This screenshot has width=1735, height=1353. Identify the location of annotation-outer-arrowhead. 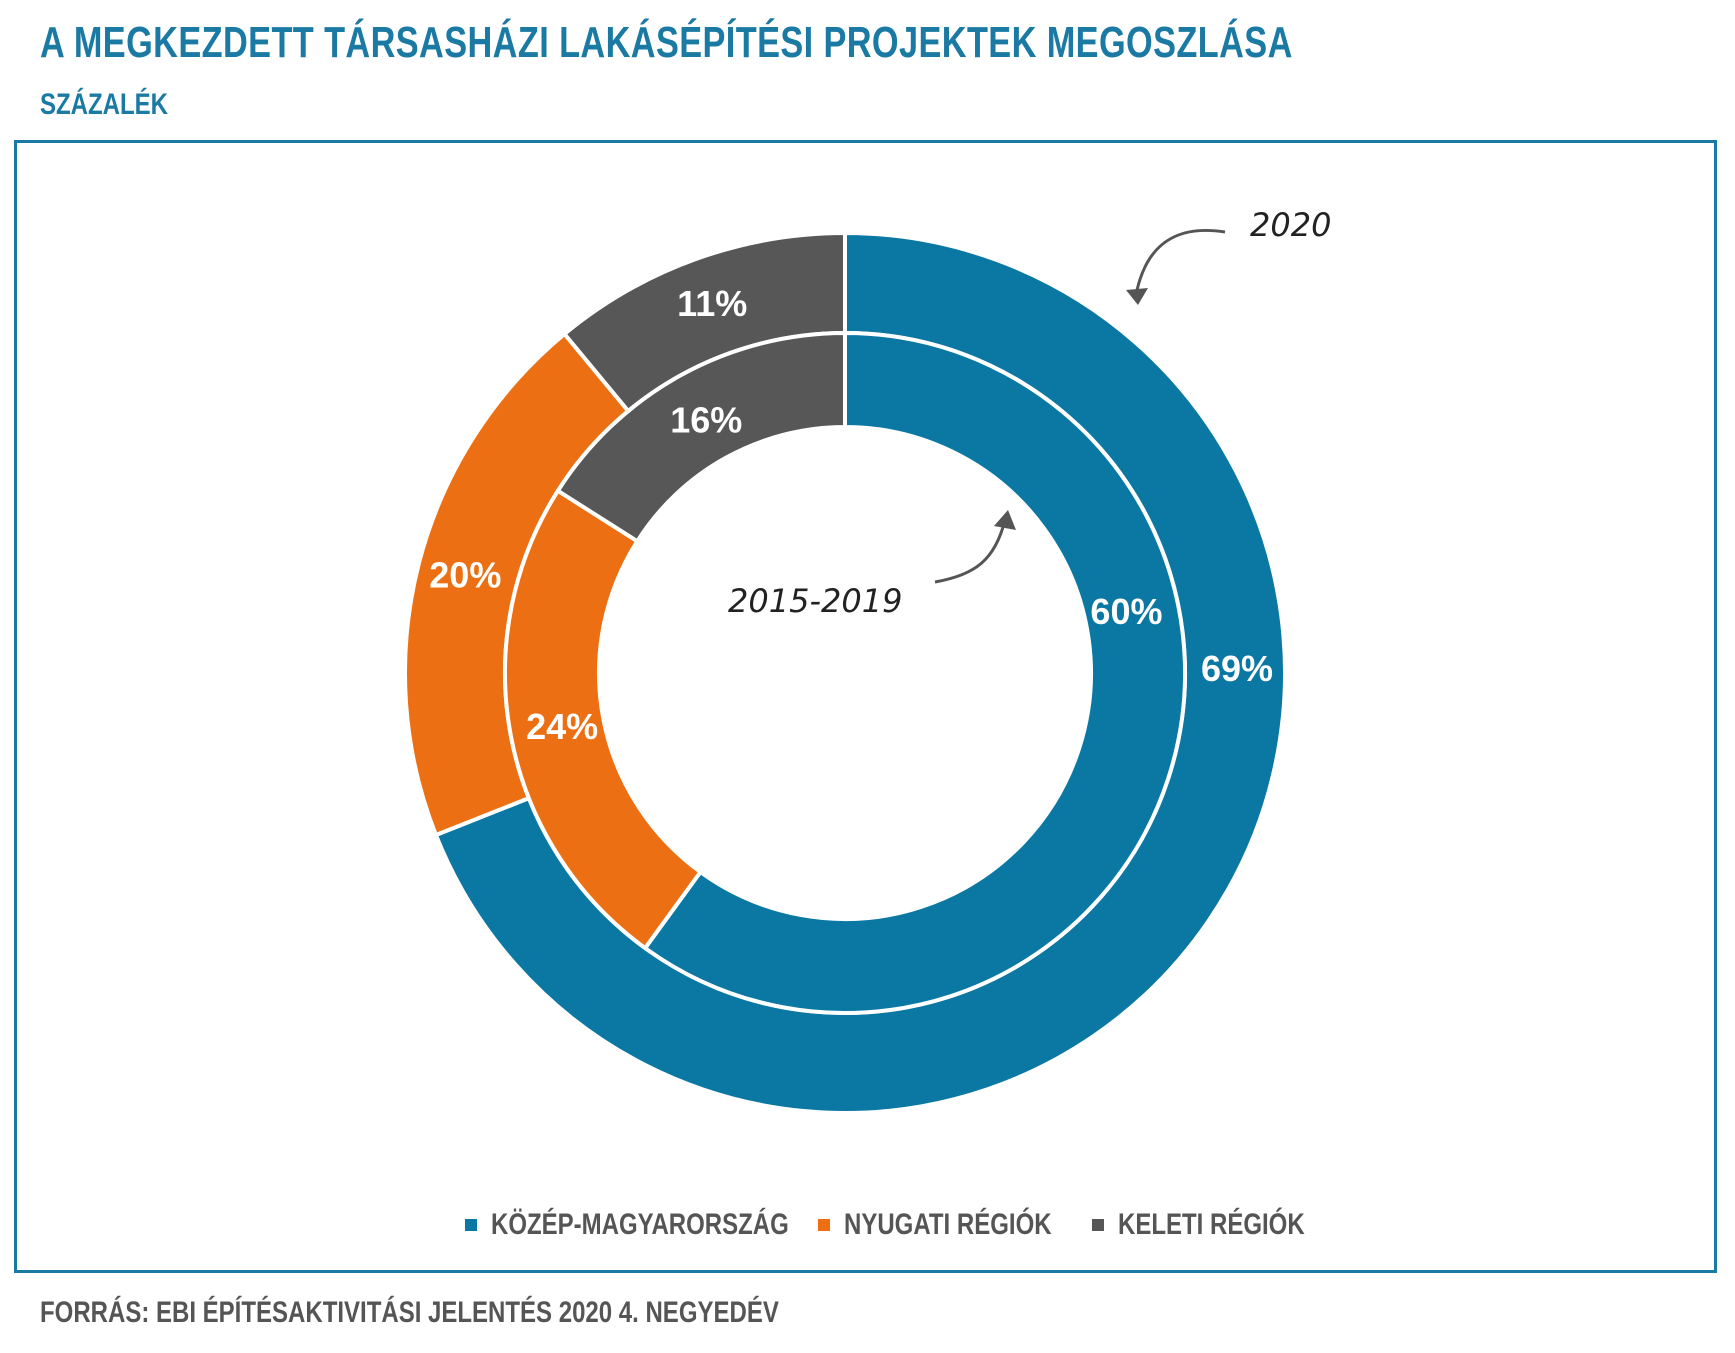
(1137, 296).